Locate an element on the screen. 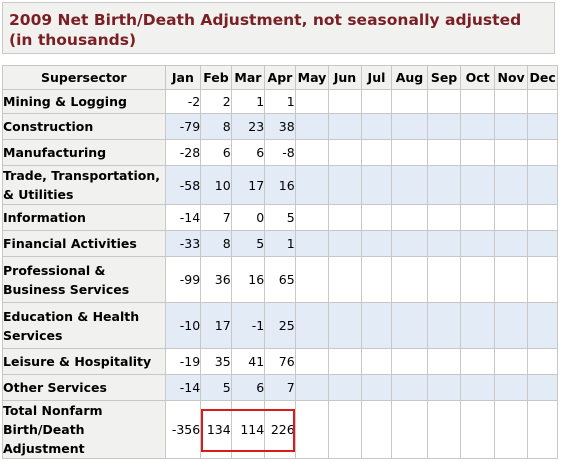 The width and height of the screenshot is (563, 462). table-cell: -28 is located at coordinates (183, 152).